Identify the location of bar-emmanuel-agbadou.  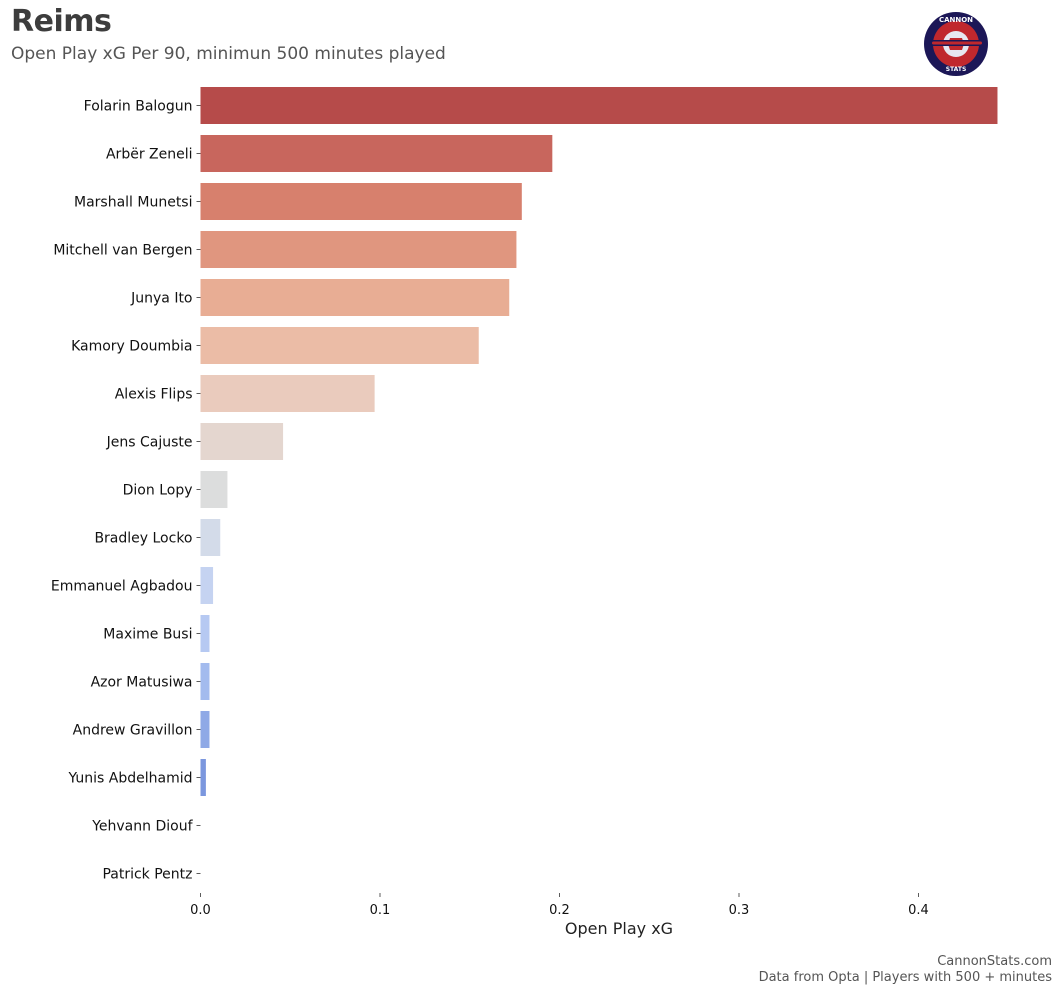
(207, 585).